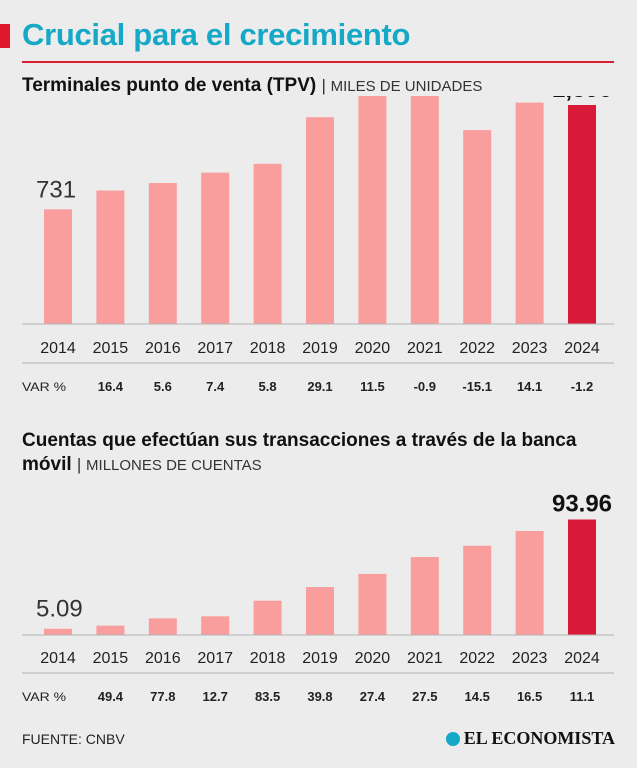  I want to click on accent-bar, so click(5, 36).